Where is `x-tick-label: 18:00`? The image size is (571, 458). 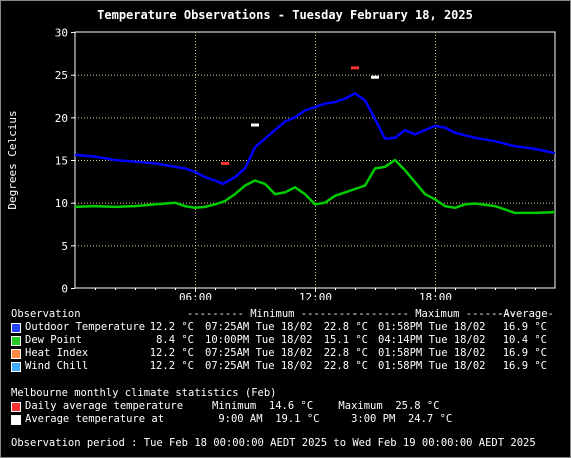 x-tick-label: 18:00 is located at coordinates (435, 295).